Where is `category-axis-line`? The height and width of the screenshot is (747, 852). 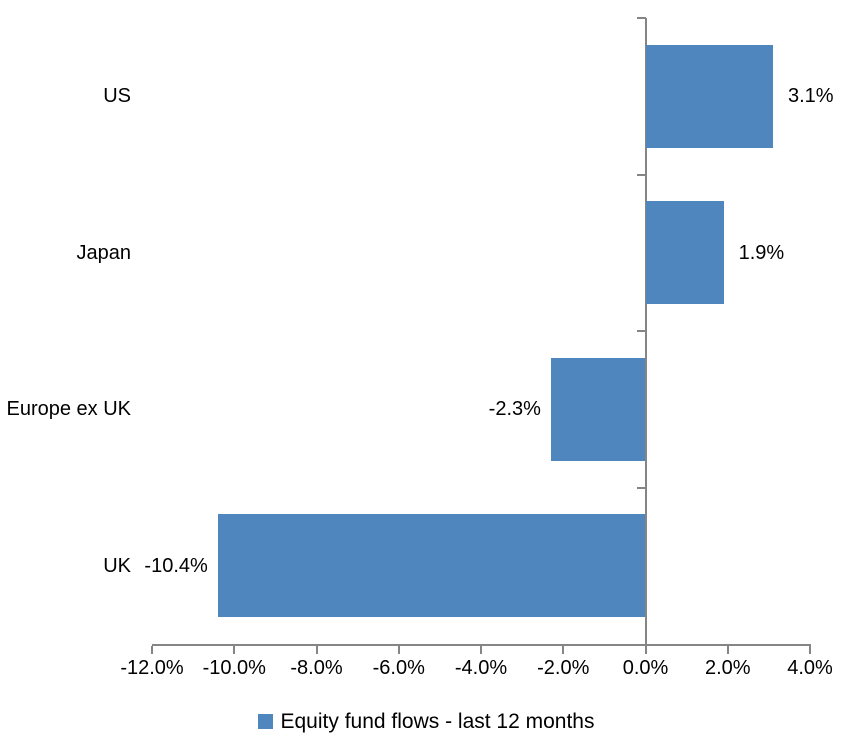 category-axis-line is located at coordinates (645, 331).